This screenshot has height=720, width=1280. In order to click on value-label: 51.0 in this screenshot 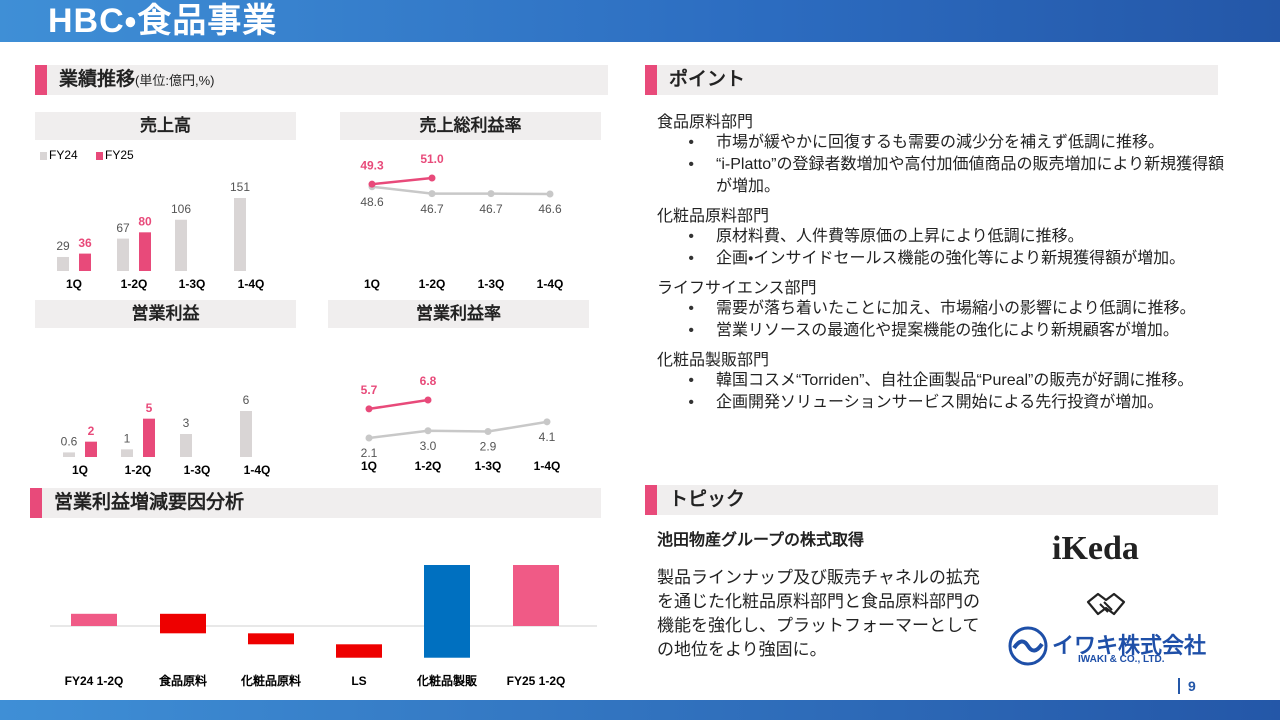, I will do `click(432, 159)`.